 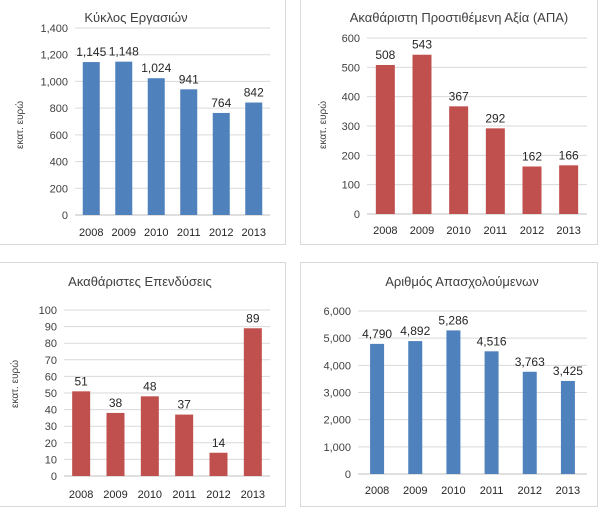 I want to click on data-label: 292, so click(x=495, y=118).